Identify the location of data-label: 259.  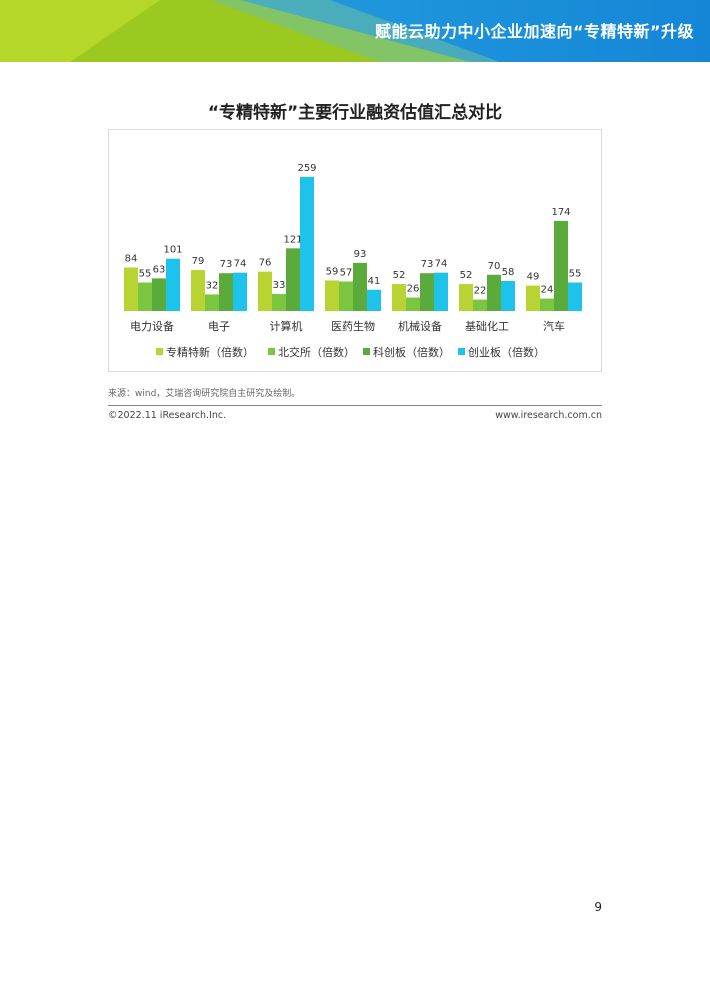
(306, 168).